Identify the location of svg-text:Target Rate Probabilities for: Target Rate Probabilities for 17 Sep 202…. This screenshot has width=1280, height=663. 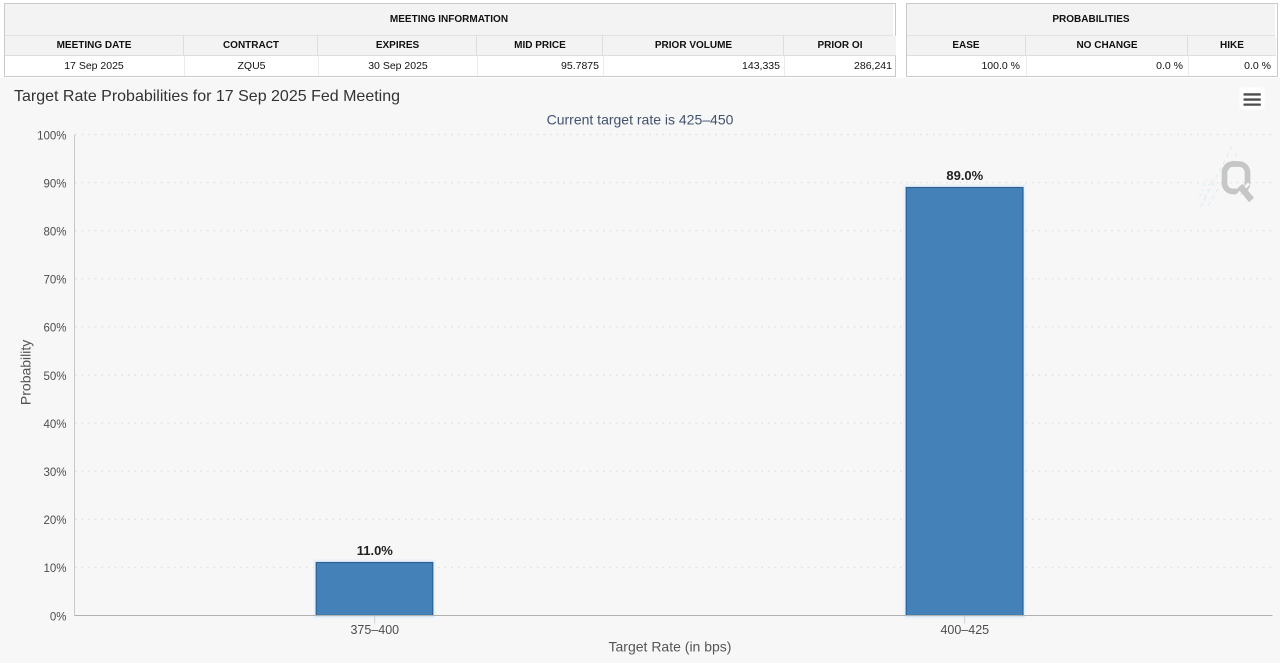
(207, 96).